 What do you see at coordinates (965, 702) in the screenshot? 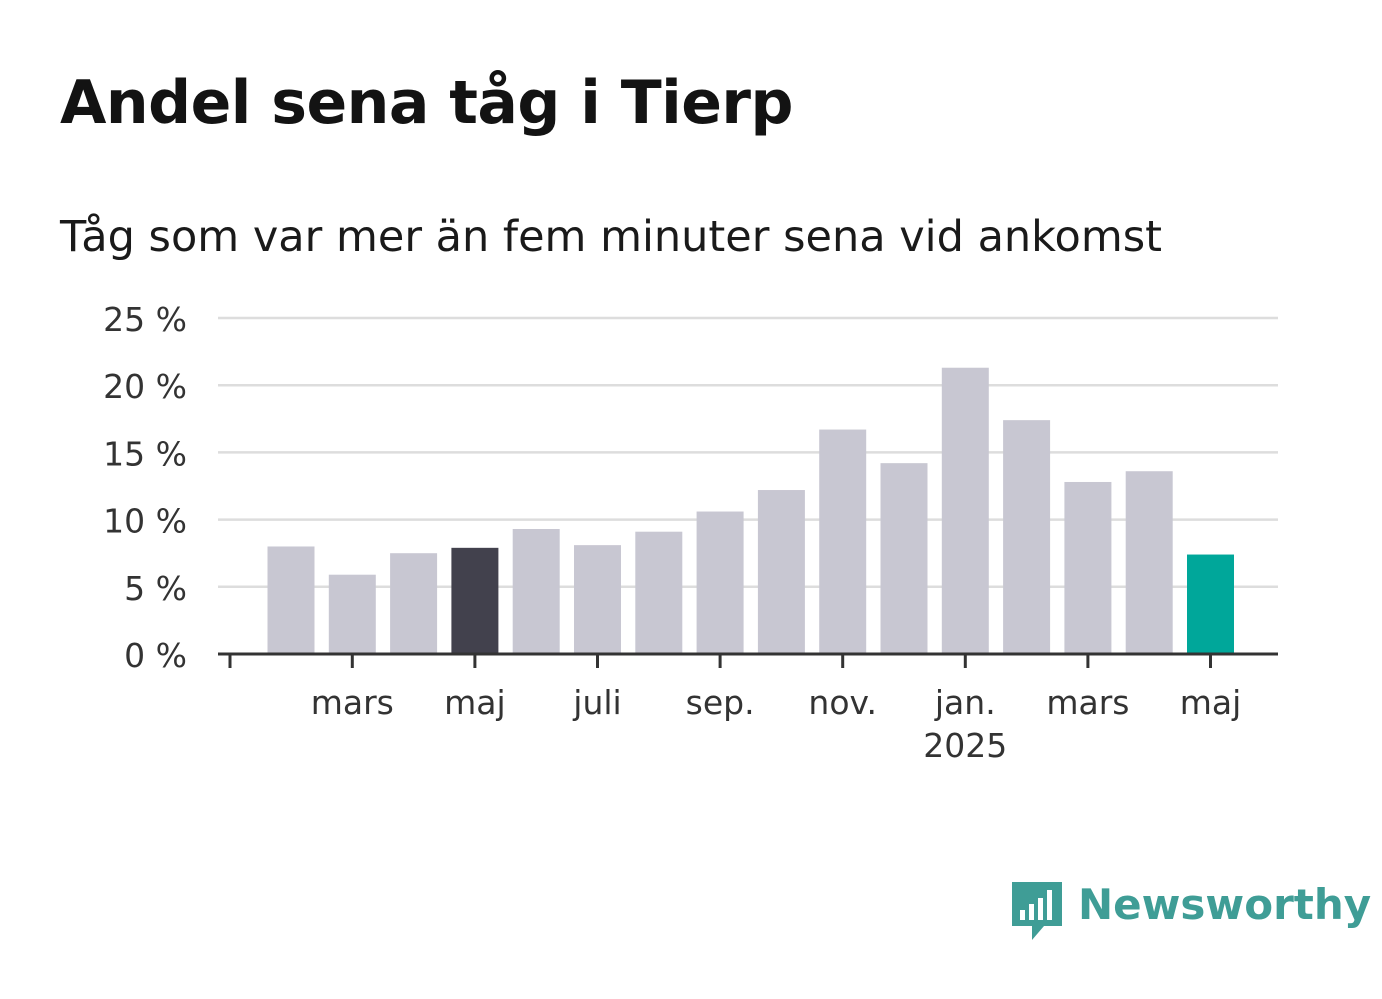
I see `x-tick-label: jan.` at bounding box center [965, 702].